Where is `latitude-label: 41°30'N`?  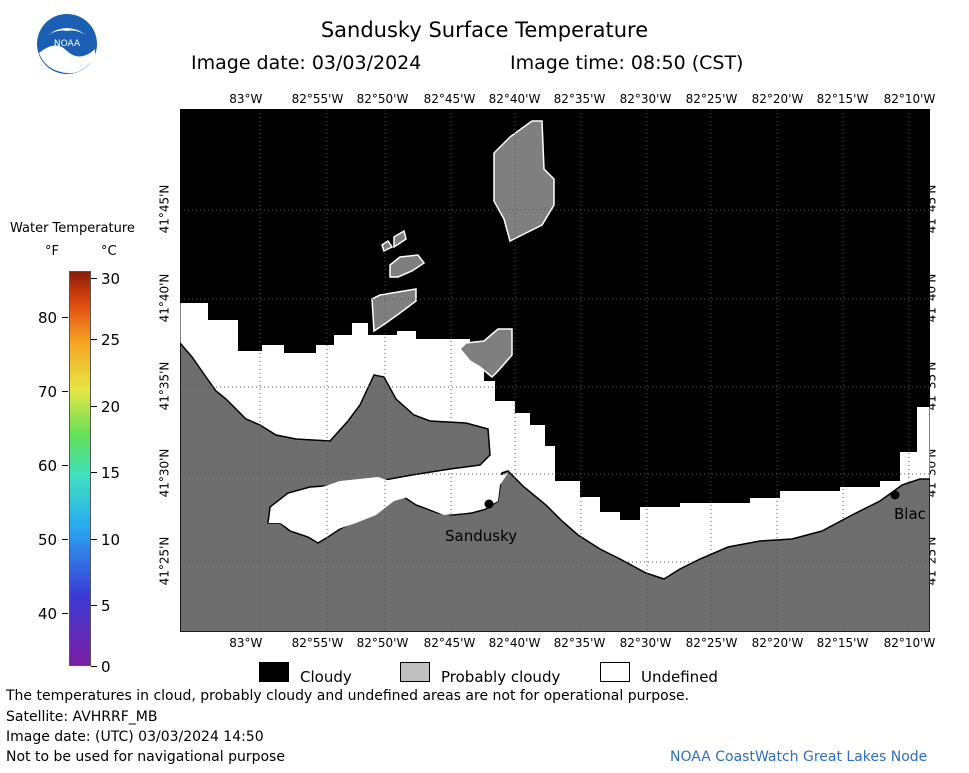 latitude-label: 41°30'N is located at coordinates (164, 473).